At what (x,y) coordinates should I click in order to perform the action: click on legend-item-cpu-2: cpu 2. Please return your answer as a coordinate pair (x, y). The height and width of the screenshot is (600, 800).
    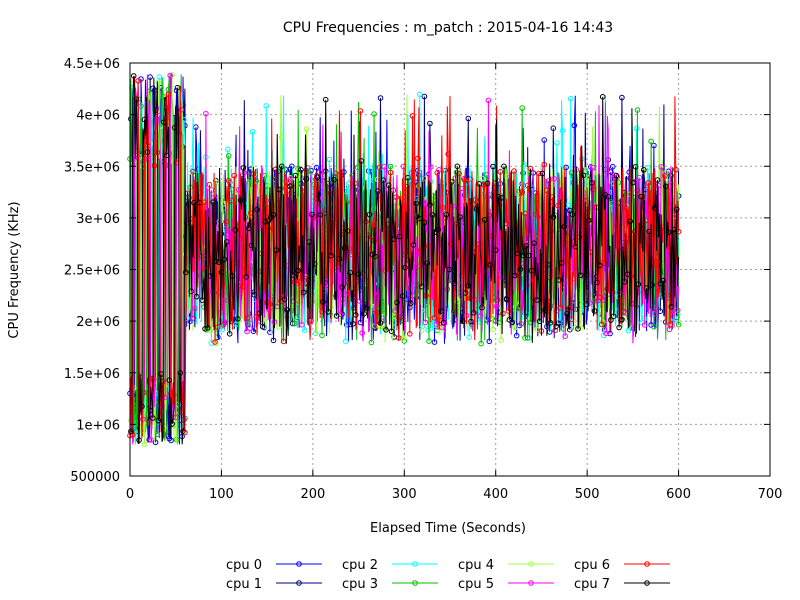
    Looking at the image, I should click on (390, 565).